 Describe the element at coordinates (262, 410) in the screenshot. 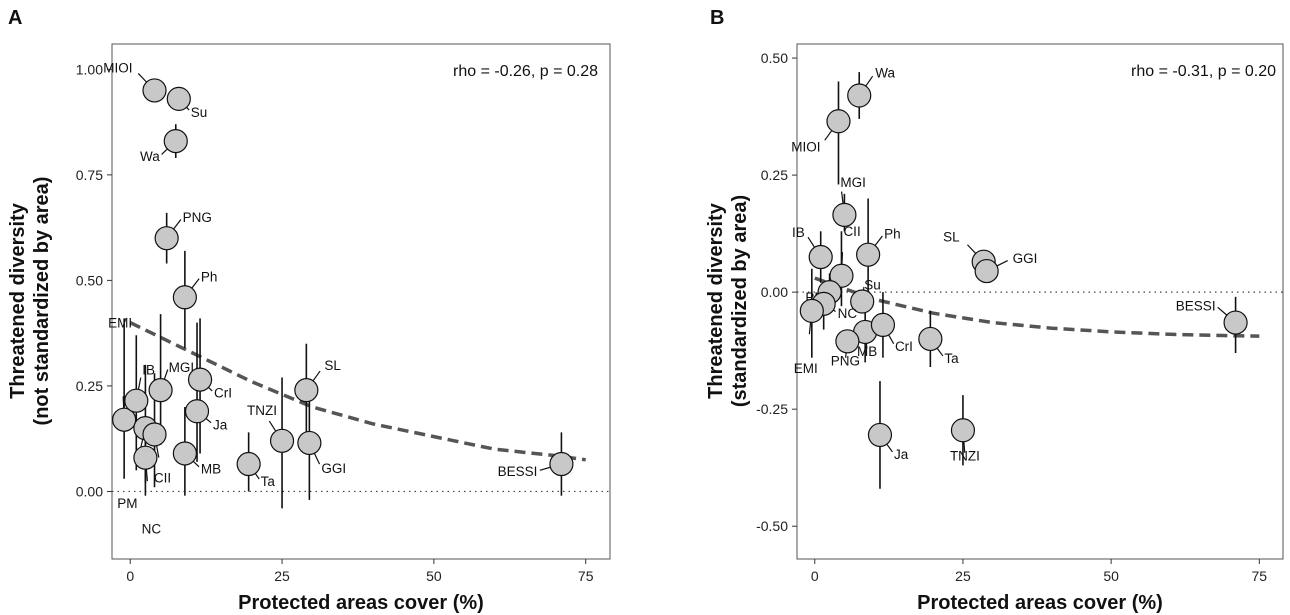

I see `point-label-a-tnzi: TNZI` at that location.